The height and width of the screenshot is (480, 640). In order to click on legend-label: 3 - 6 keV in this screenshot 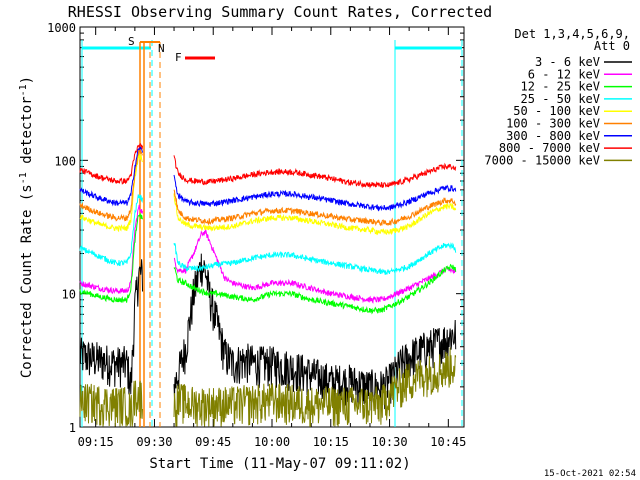, I will do `click(567, 62)`.